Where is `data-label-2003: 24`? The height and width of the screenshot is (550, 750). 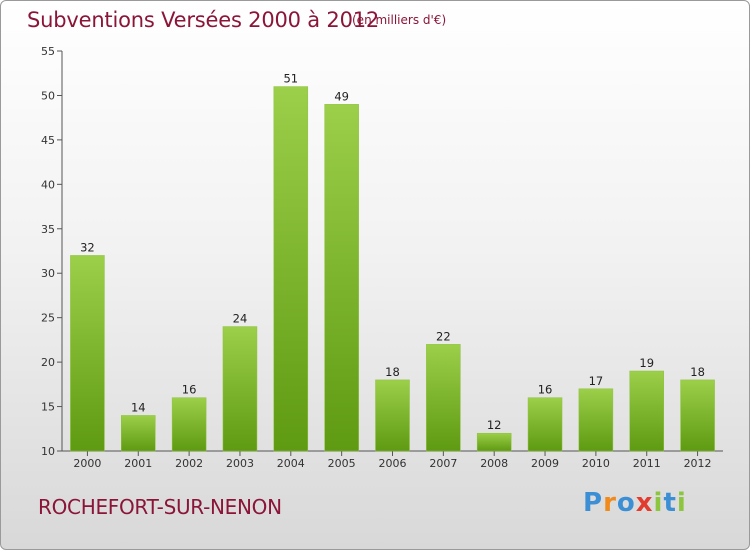
data-label-2003: 24 is located at coordinates (240, 319).